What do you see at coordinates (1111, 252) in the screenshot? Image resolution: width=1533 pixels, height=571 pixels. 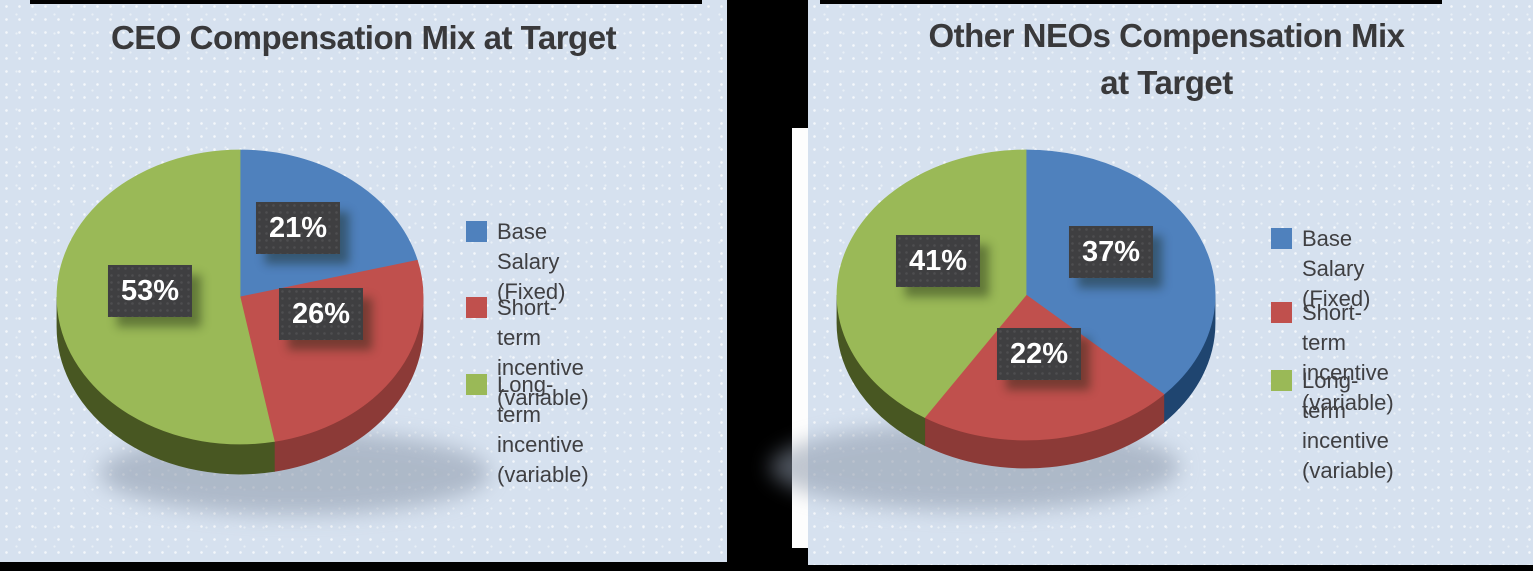 I see `value-label-base-neos: 37%` at bounding box center [1111, 252].